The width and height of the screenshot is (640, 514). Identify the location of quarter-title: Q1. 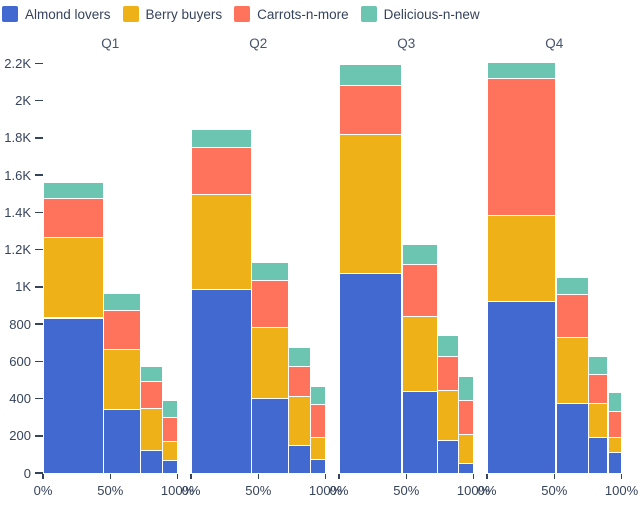
(110, 43).